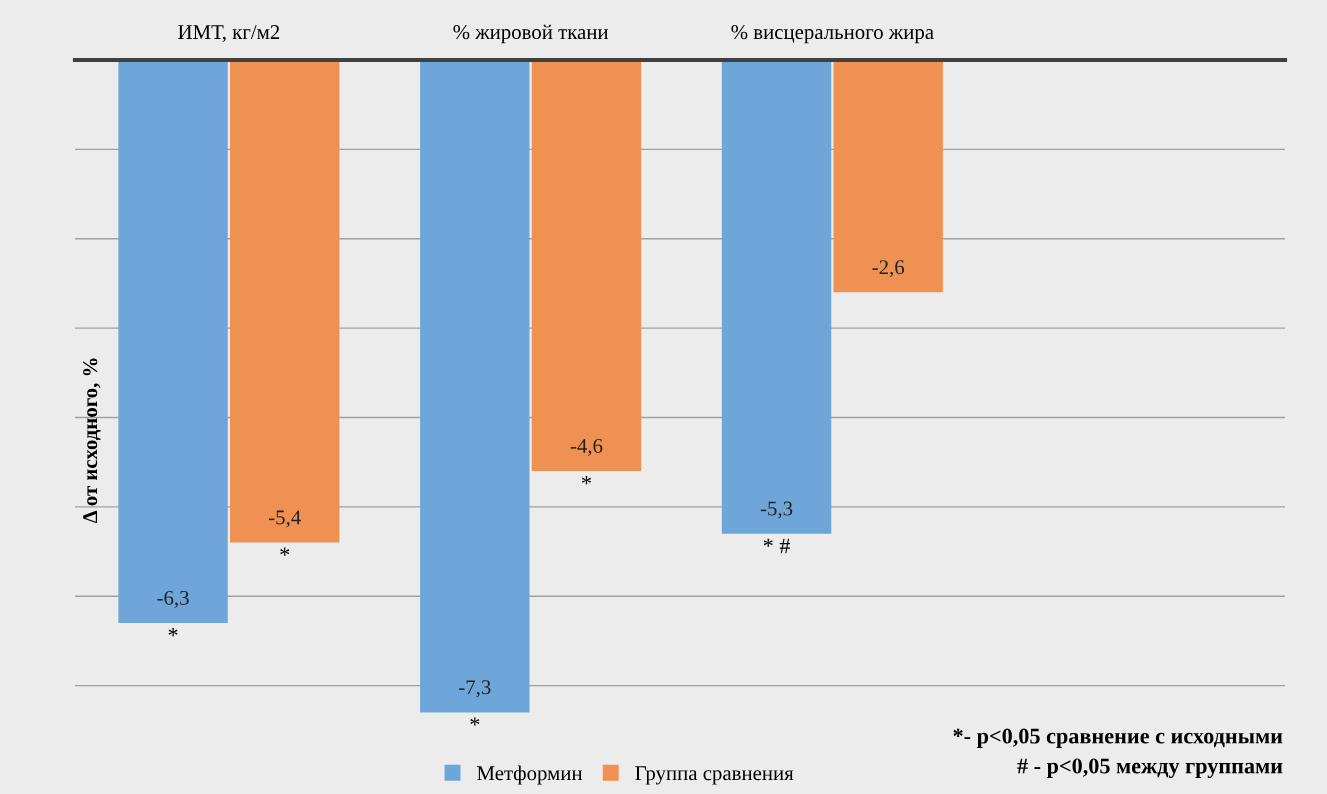 This screenshot has height=794, width=1327. What do you see at coordinates (888, 269) in the screenshot?
I see `data-label: -2,6` at bounding box center [888, 269].